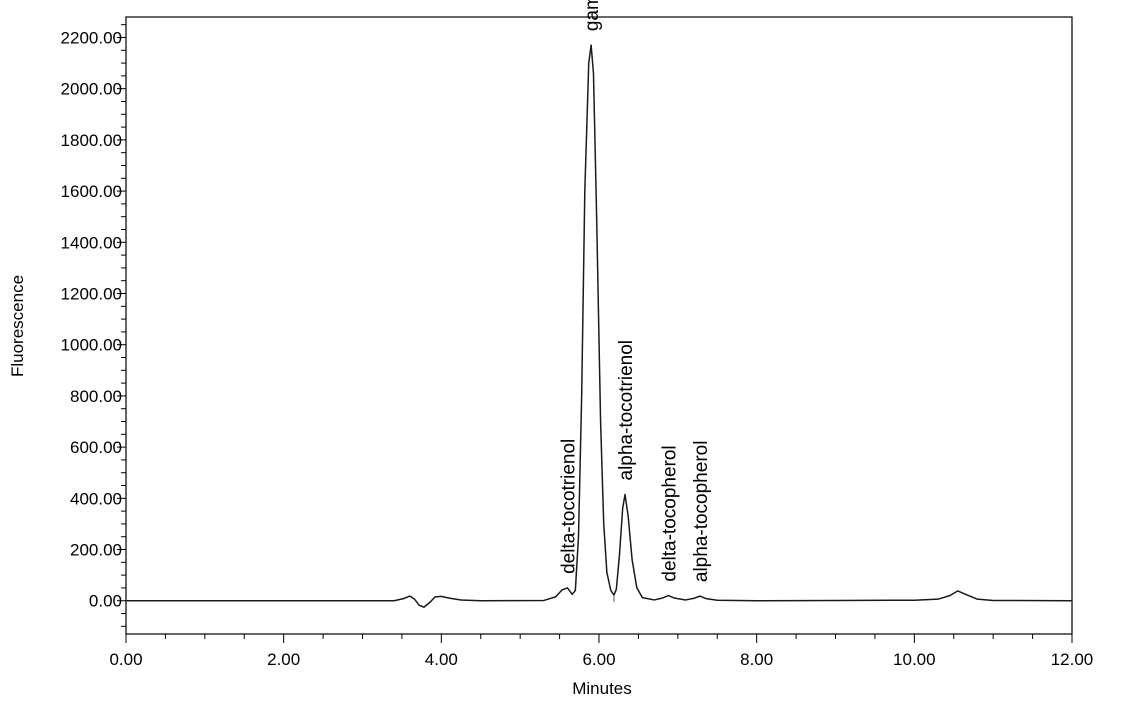 The image size is (1121, 709). What do you see at coordinates (91, 140) in the screenshot?
I see `y-tick-label: 1800.00` at bounding box center [91, 140].